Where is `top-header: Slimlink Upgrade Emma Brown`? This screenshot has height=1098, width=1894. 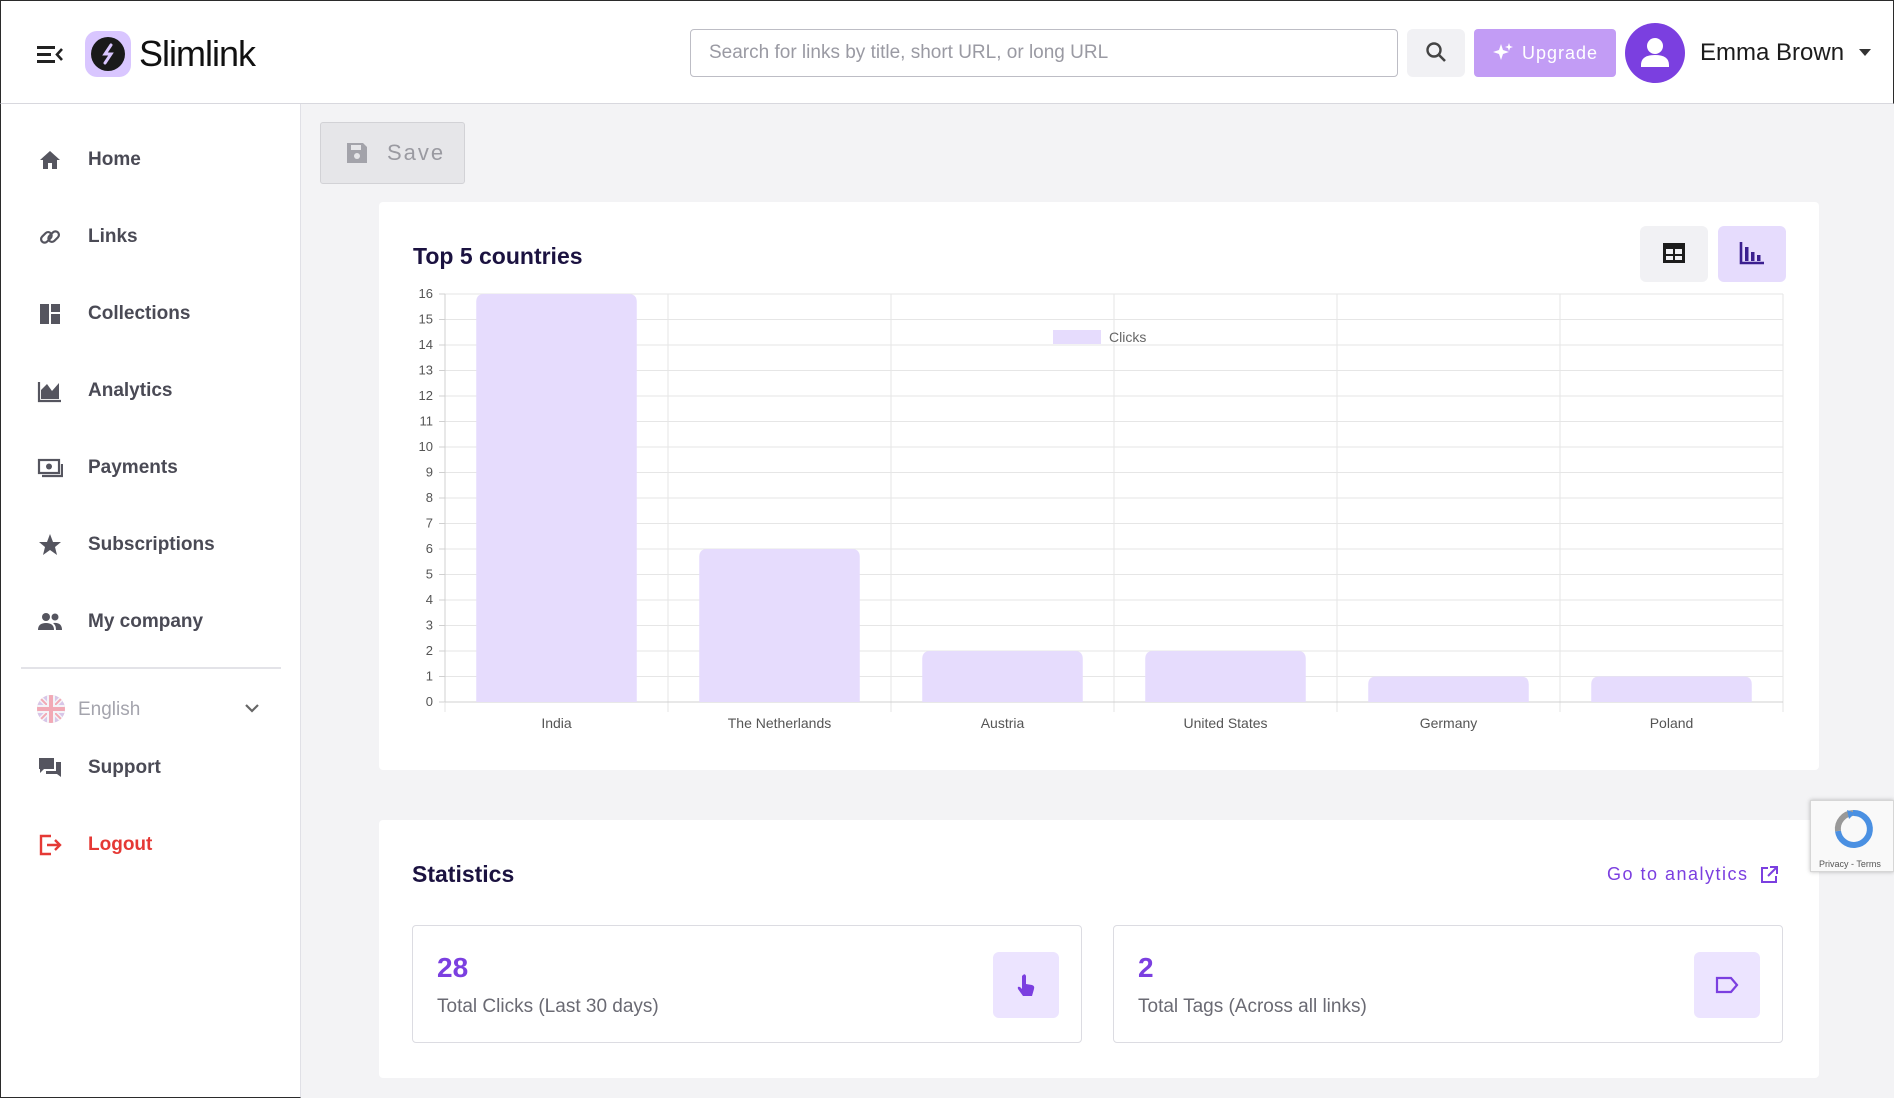 top-header: Slimlink Upgrade Emma Brown is located at coordinates (947, 52).